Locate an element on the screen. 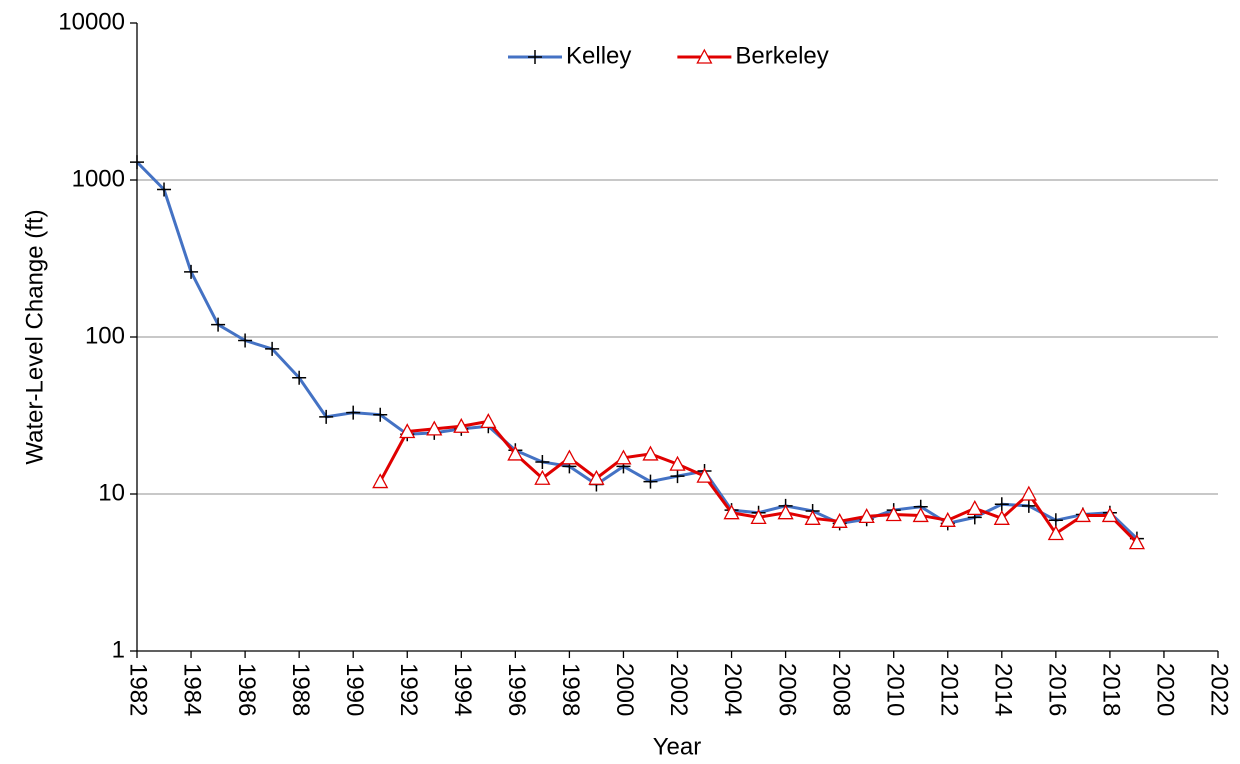 The image size is (1240, 764). x-tick-label: 2012 is located at coordinates (948, 689).